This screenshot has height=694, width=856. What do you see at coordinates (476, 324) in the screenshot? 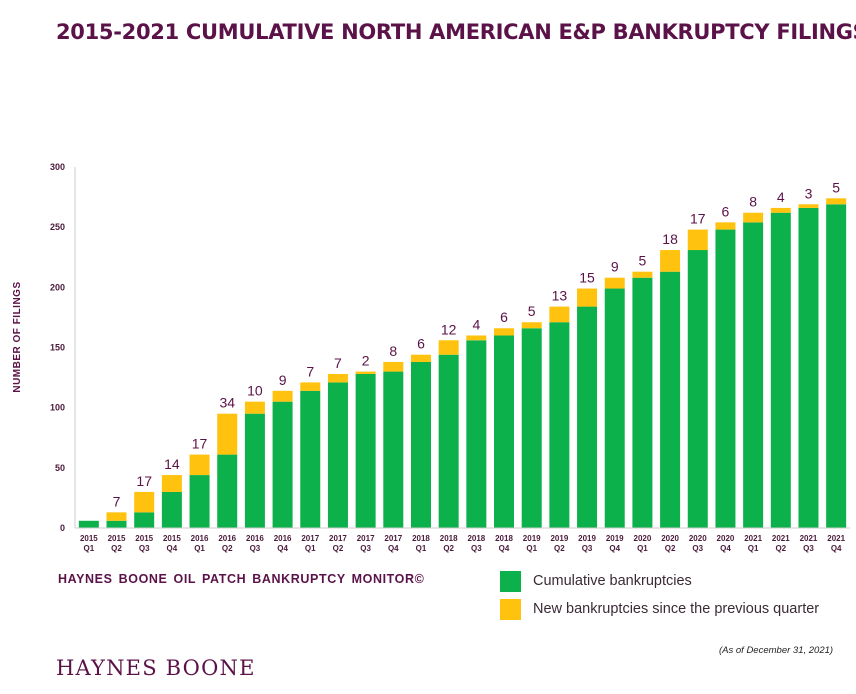
I see `data-label: 4` at bounding box center [476, 324].